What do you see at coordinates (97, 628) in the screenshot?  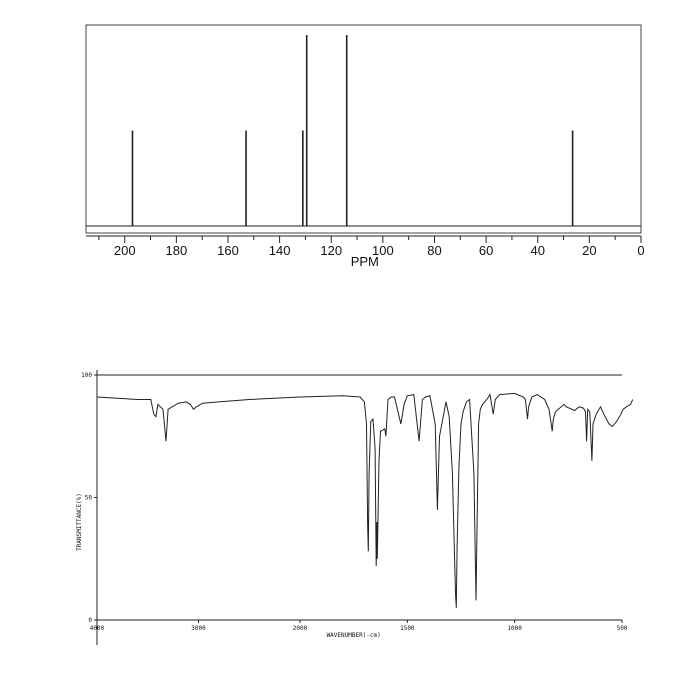 I see `x-tick-label: 4000` at bounding box center [97, 628].